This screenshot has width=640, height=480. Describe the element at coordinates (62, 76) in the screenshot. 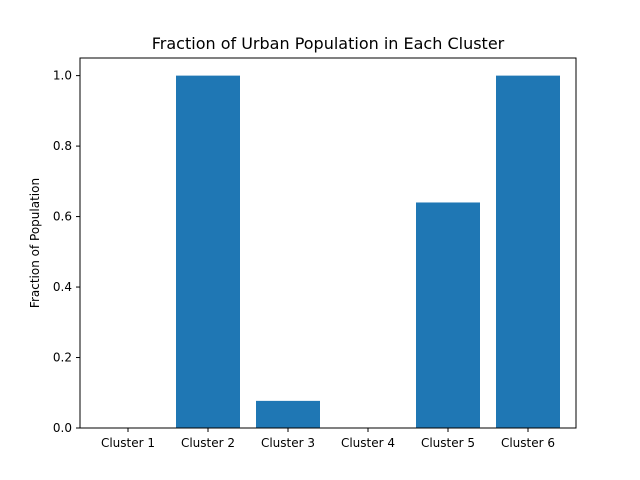

I see `y-tick-label: 1.0` at that location.